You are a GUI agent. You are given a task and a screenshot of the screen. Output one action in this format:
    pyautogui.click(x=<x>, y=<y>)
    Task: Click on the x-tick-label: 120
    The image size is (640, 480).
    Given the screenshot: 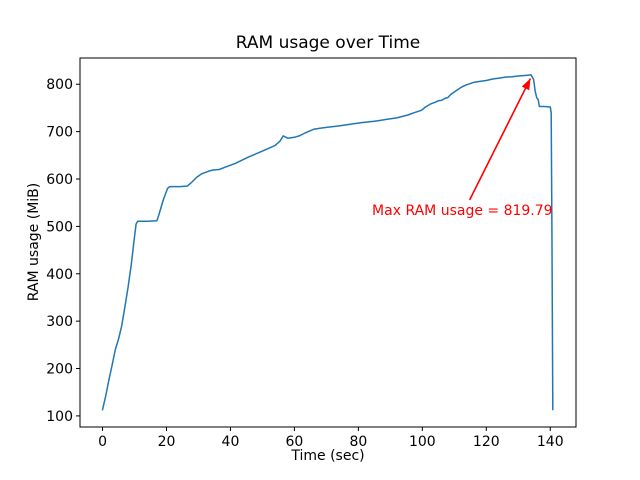 What is the action you would take?
    pyautogui.click(x=486, y=442)
    